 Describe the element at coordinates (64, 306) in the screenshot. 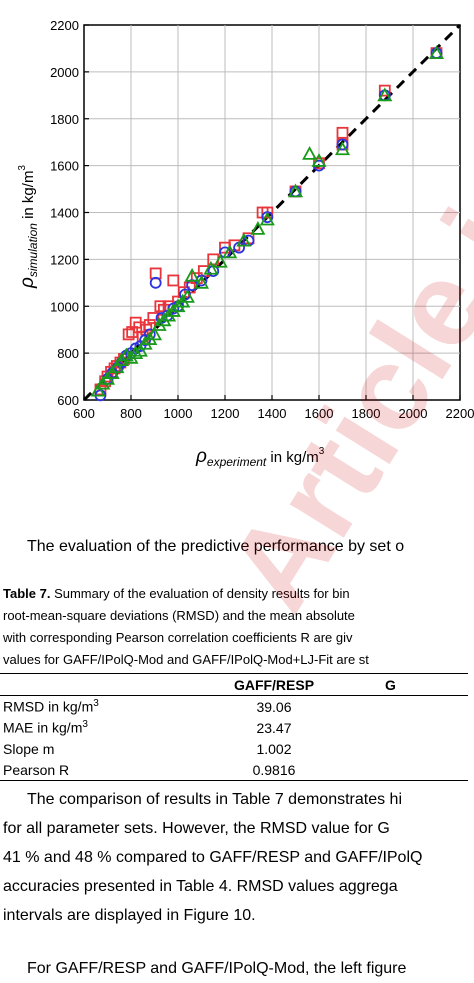

I see `y-tick-label: 1000` at that location.